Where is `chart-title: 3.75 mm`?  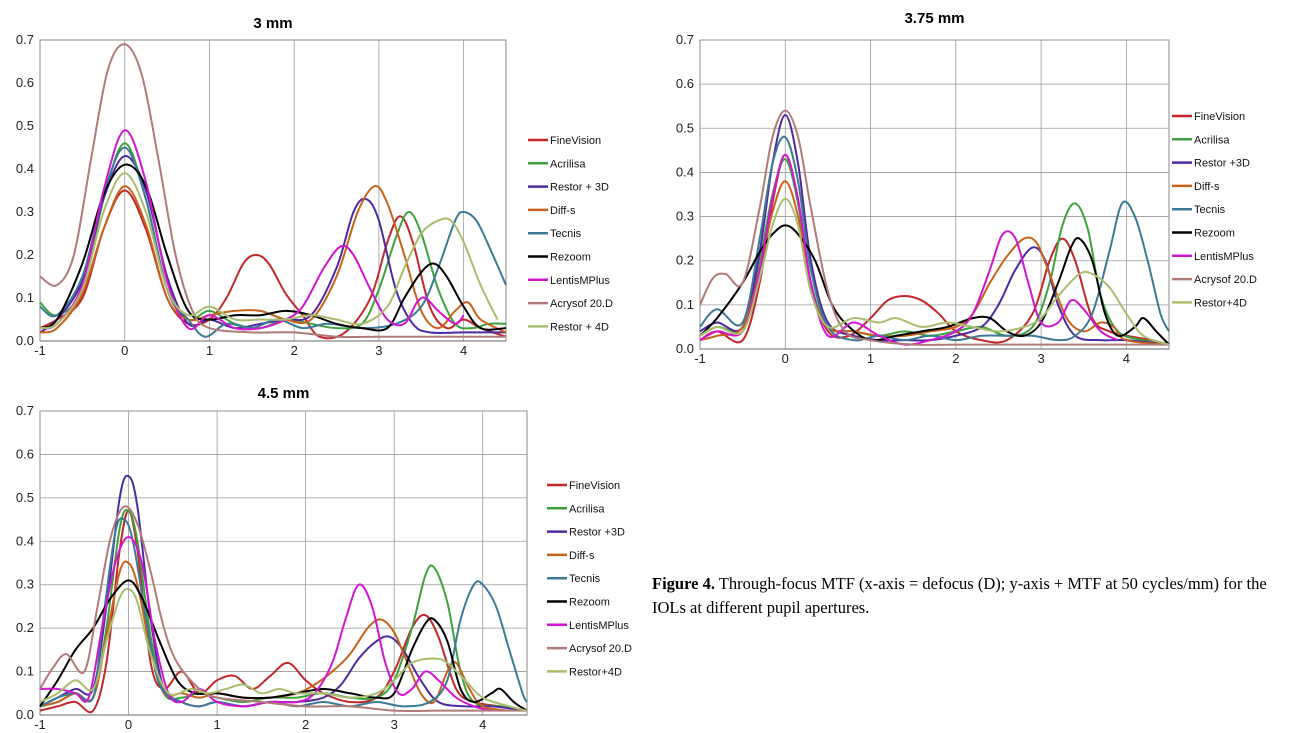
chart-title: 3.75 mm is located at coordinates (934, 18).